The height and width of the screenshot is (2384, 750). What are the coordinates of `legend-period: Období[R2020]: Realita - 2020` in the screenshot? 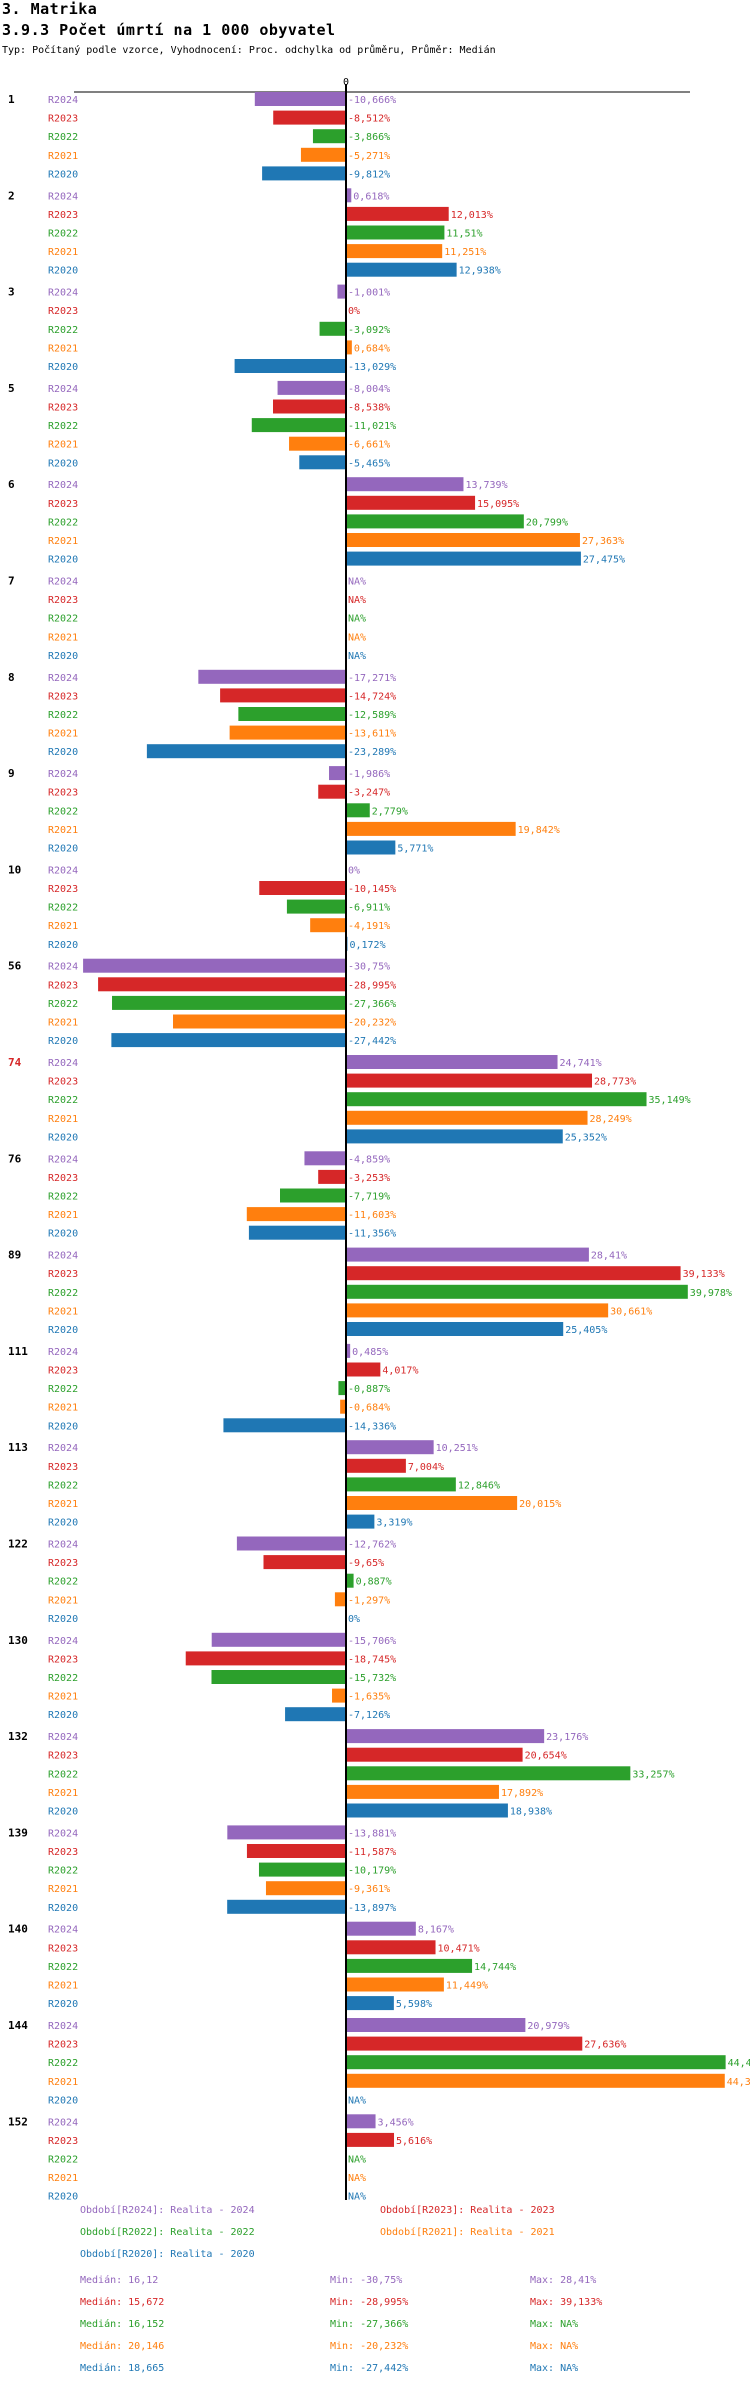 It's located at (167, 2254).